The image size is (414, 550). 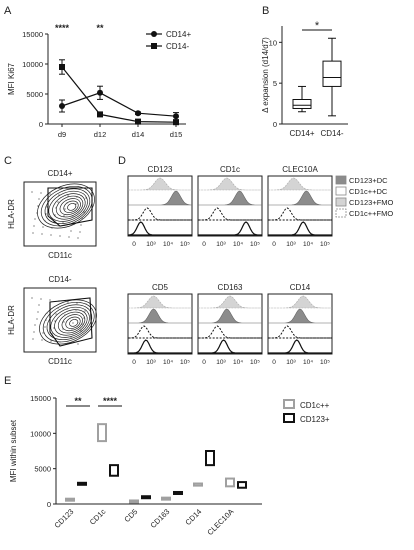 I want to click on legend-marker, so click(x=154, y=34).